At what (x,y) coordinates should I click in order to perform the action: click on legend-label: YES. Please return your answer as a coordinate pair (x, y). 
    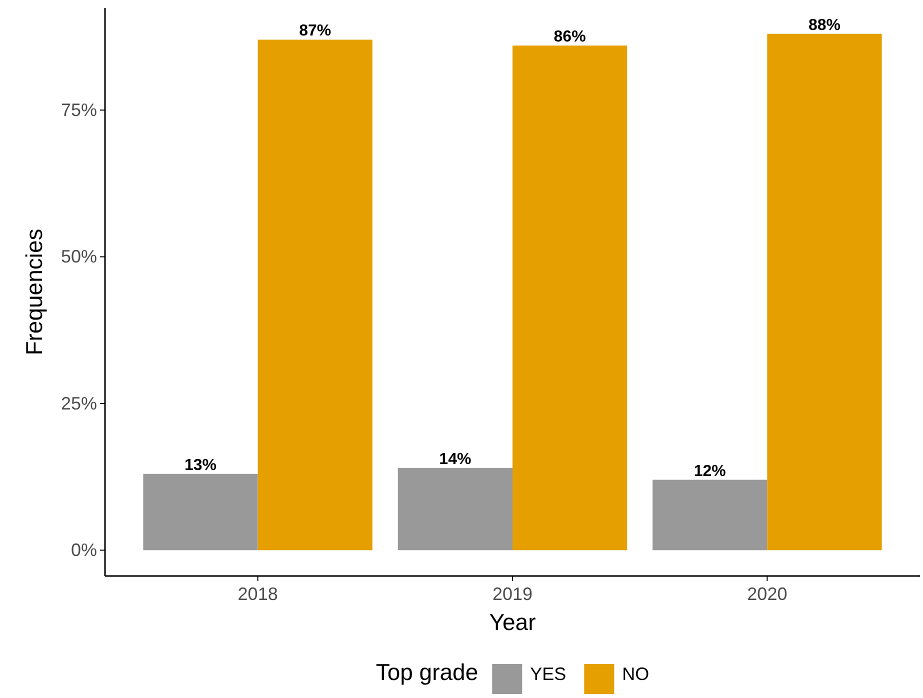
    Looking at the image, I should click on (548, 674).